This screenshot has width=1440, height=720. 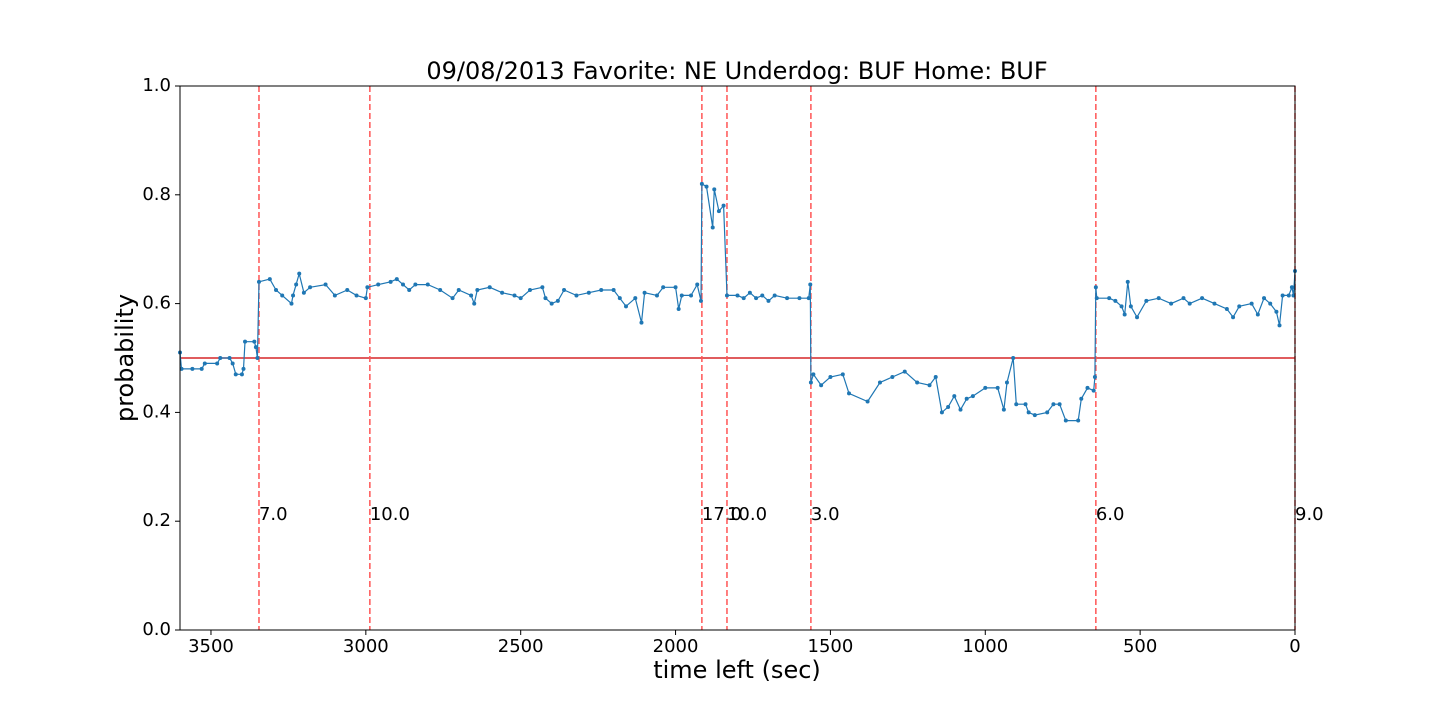 What do you see at coordinates (366, 646) in the screenshot?
I see `x-tick-label: 3000` at bounding box center [366, 646].